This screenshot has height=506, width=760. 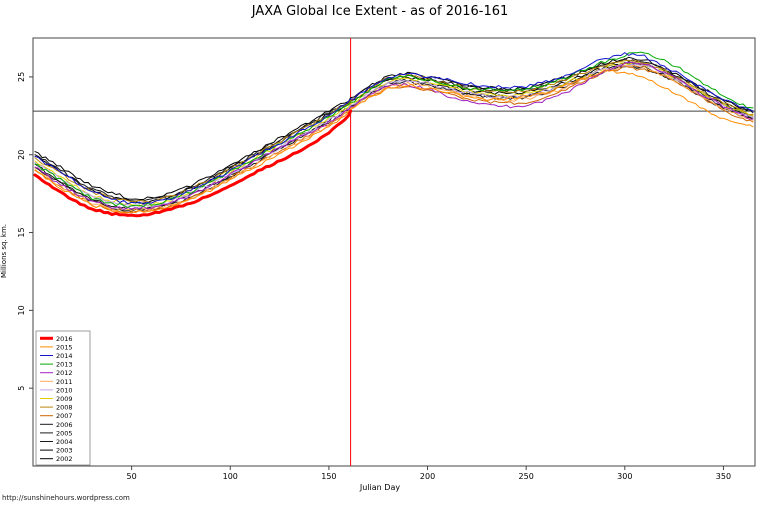 What do you see at coordinates (64, 356) in the screenshot?
I see `legend-label-2014: 2014` at bounding box center [64, 356].